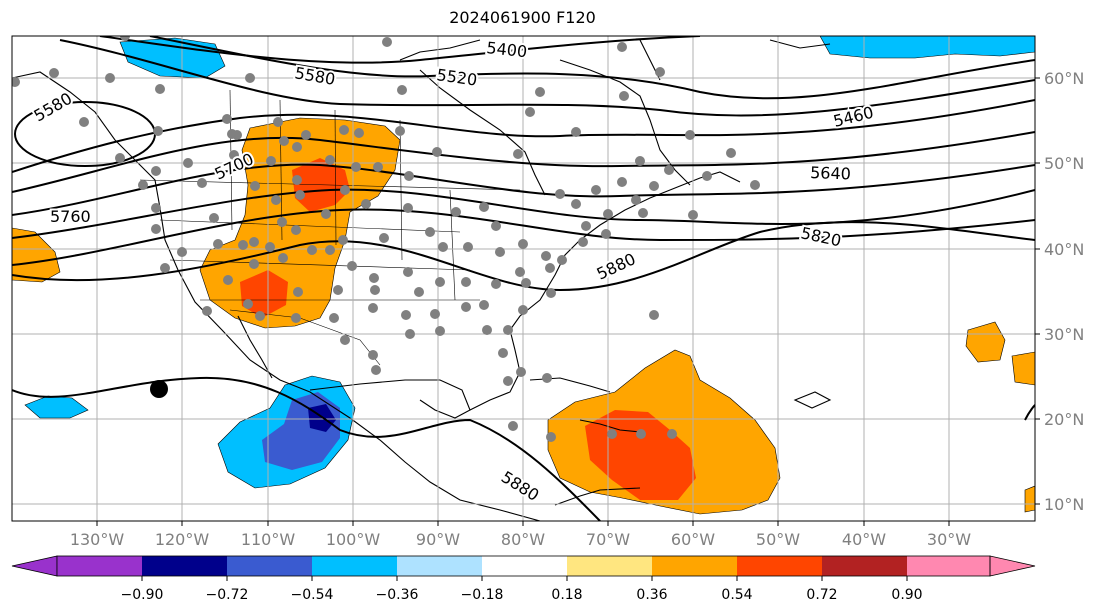 This screenshot has height=615, width=1105. Describe the element at coordinates (566, 595) in the screenshot. I see `colorbar-tick-label: 0.18` at that location.